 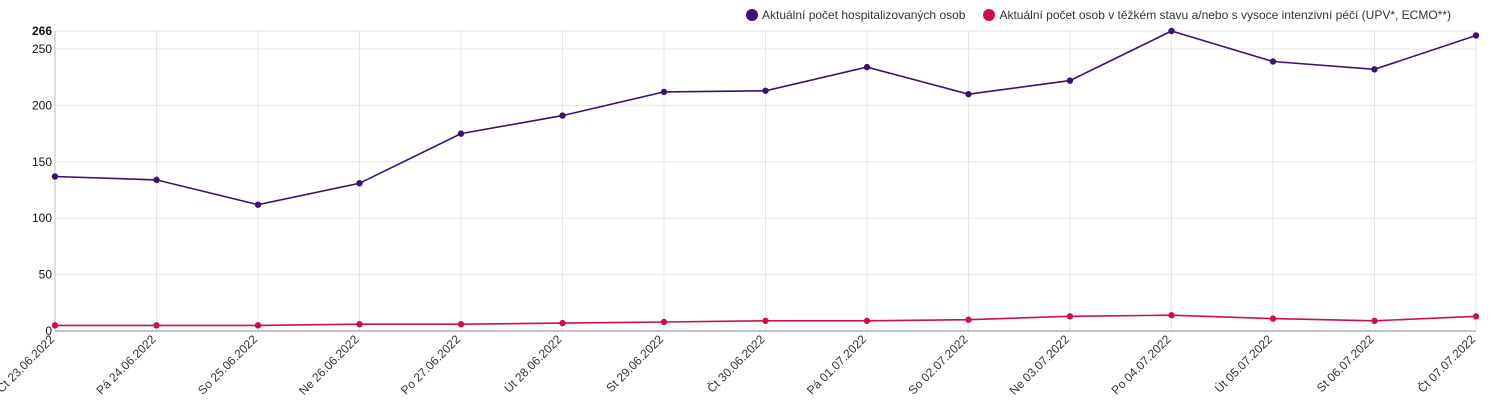 I want to click on y-tick-label: 150, so click(x=42, y=162).